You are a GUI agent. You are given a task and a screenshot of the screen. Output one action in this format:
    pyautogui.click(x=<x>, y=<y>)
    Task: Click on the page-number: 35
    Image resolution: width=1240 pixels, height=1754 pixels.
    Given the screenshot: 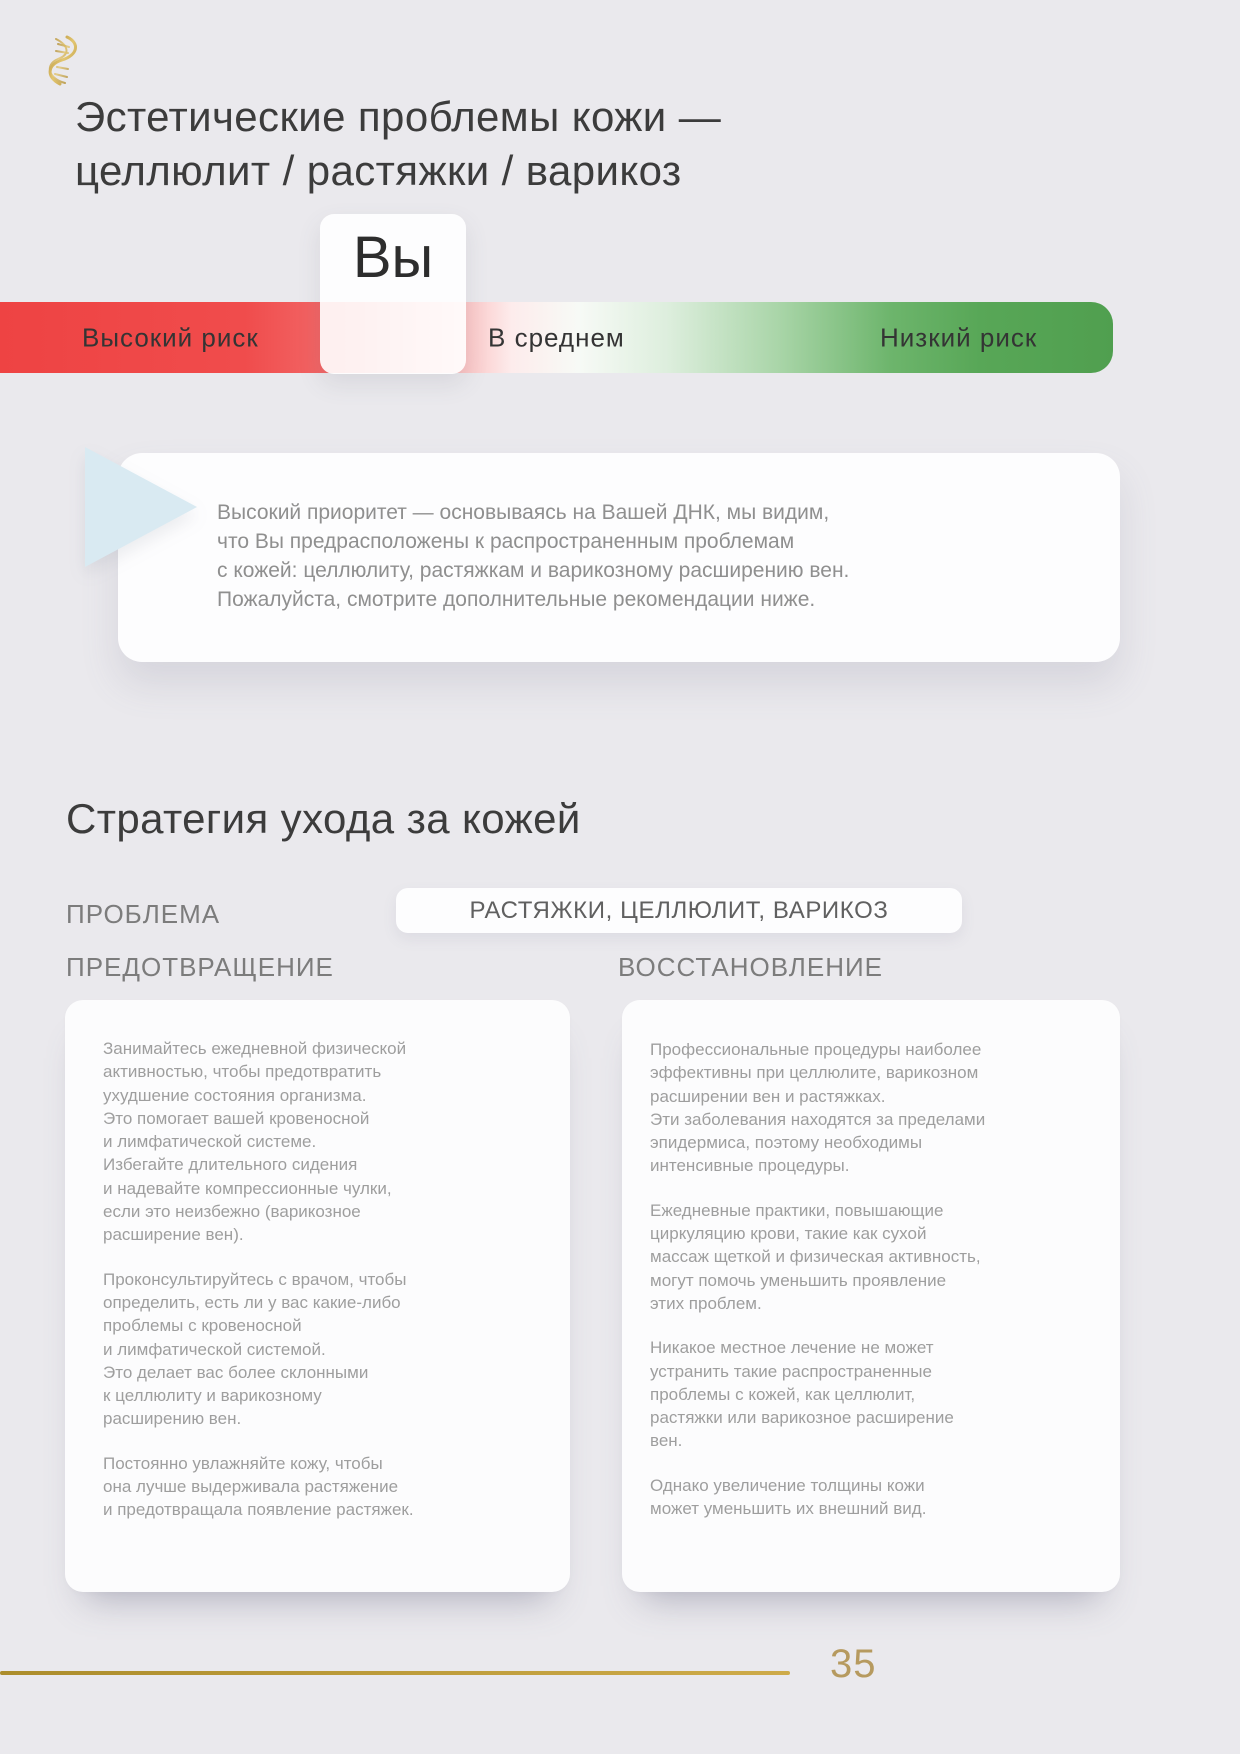 What is the action you would take?
    pyautogui.click(x=853, y=1664)
    